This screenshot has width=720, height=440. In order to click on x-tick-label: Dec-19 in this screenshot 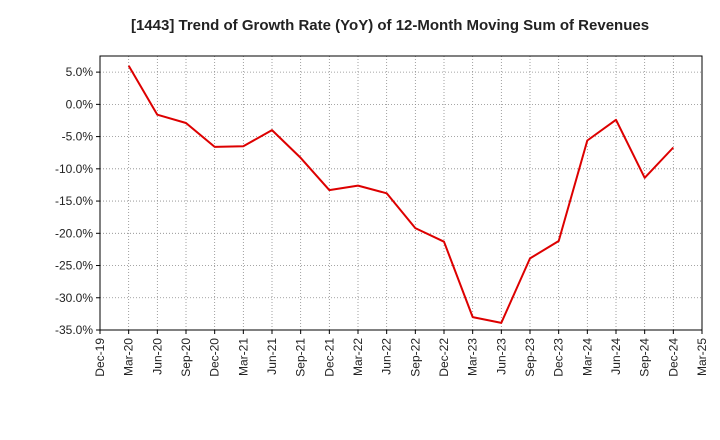, I will do `click(100, 357)`.